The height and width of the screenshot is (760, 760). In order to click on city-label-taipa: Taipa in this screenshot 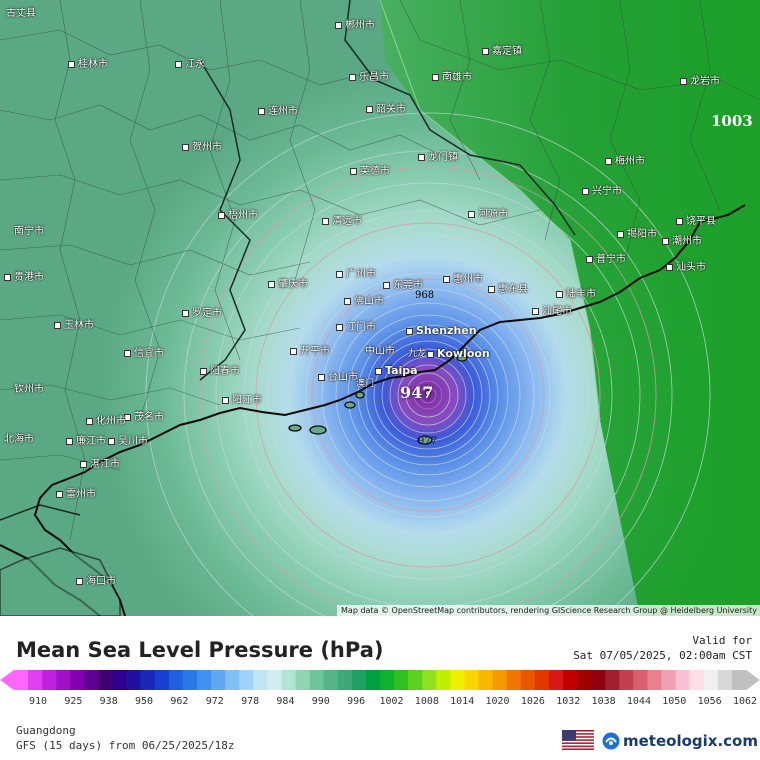, I will do `click(396, 370)`.